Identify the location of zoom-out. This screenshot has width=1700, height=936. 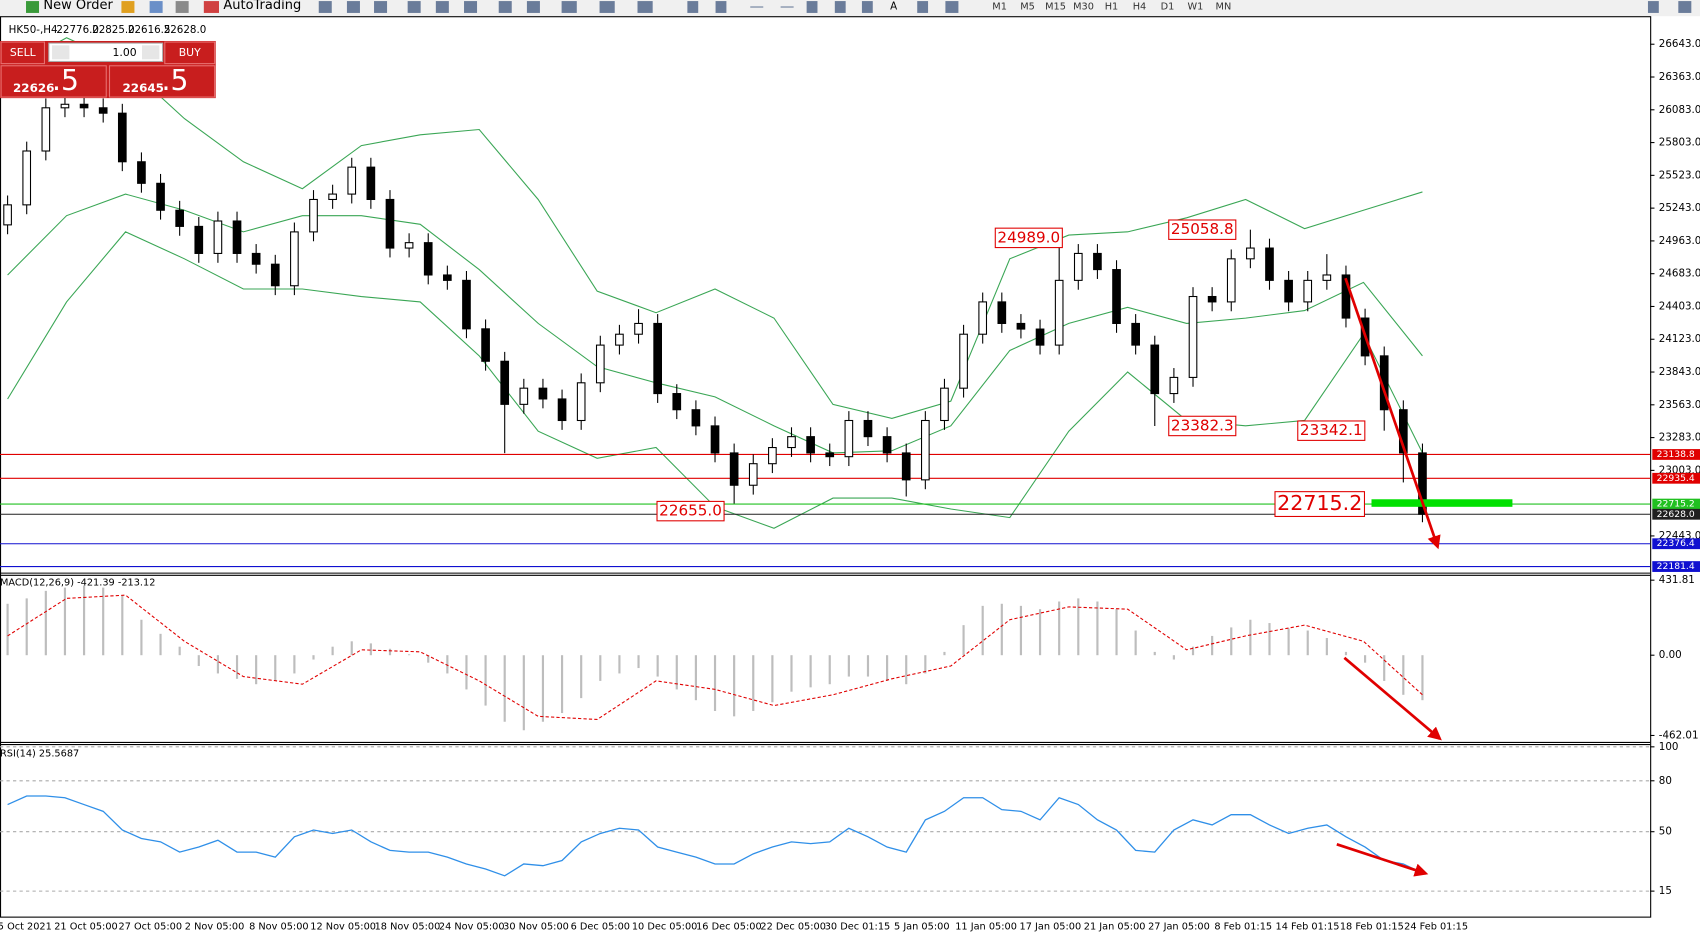
(442, 7).